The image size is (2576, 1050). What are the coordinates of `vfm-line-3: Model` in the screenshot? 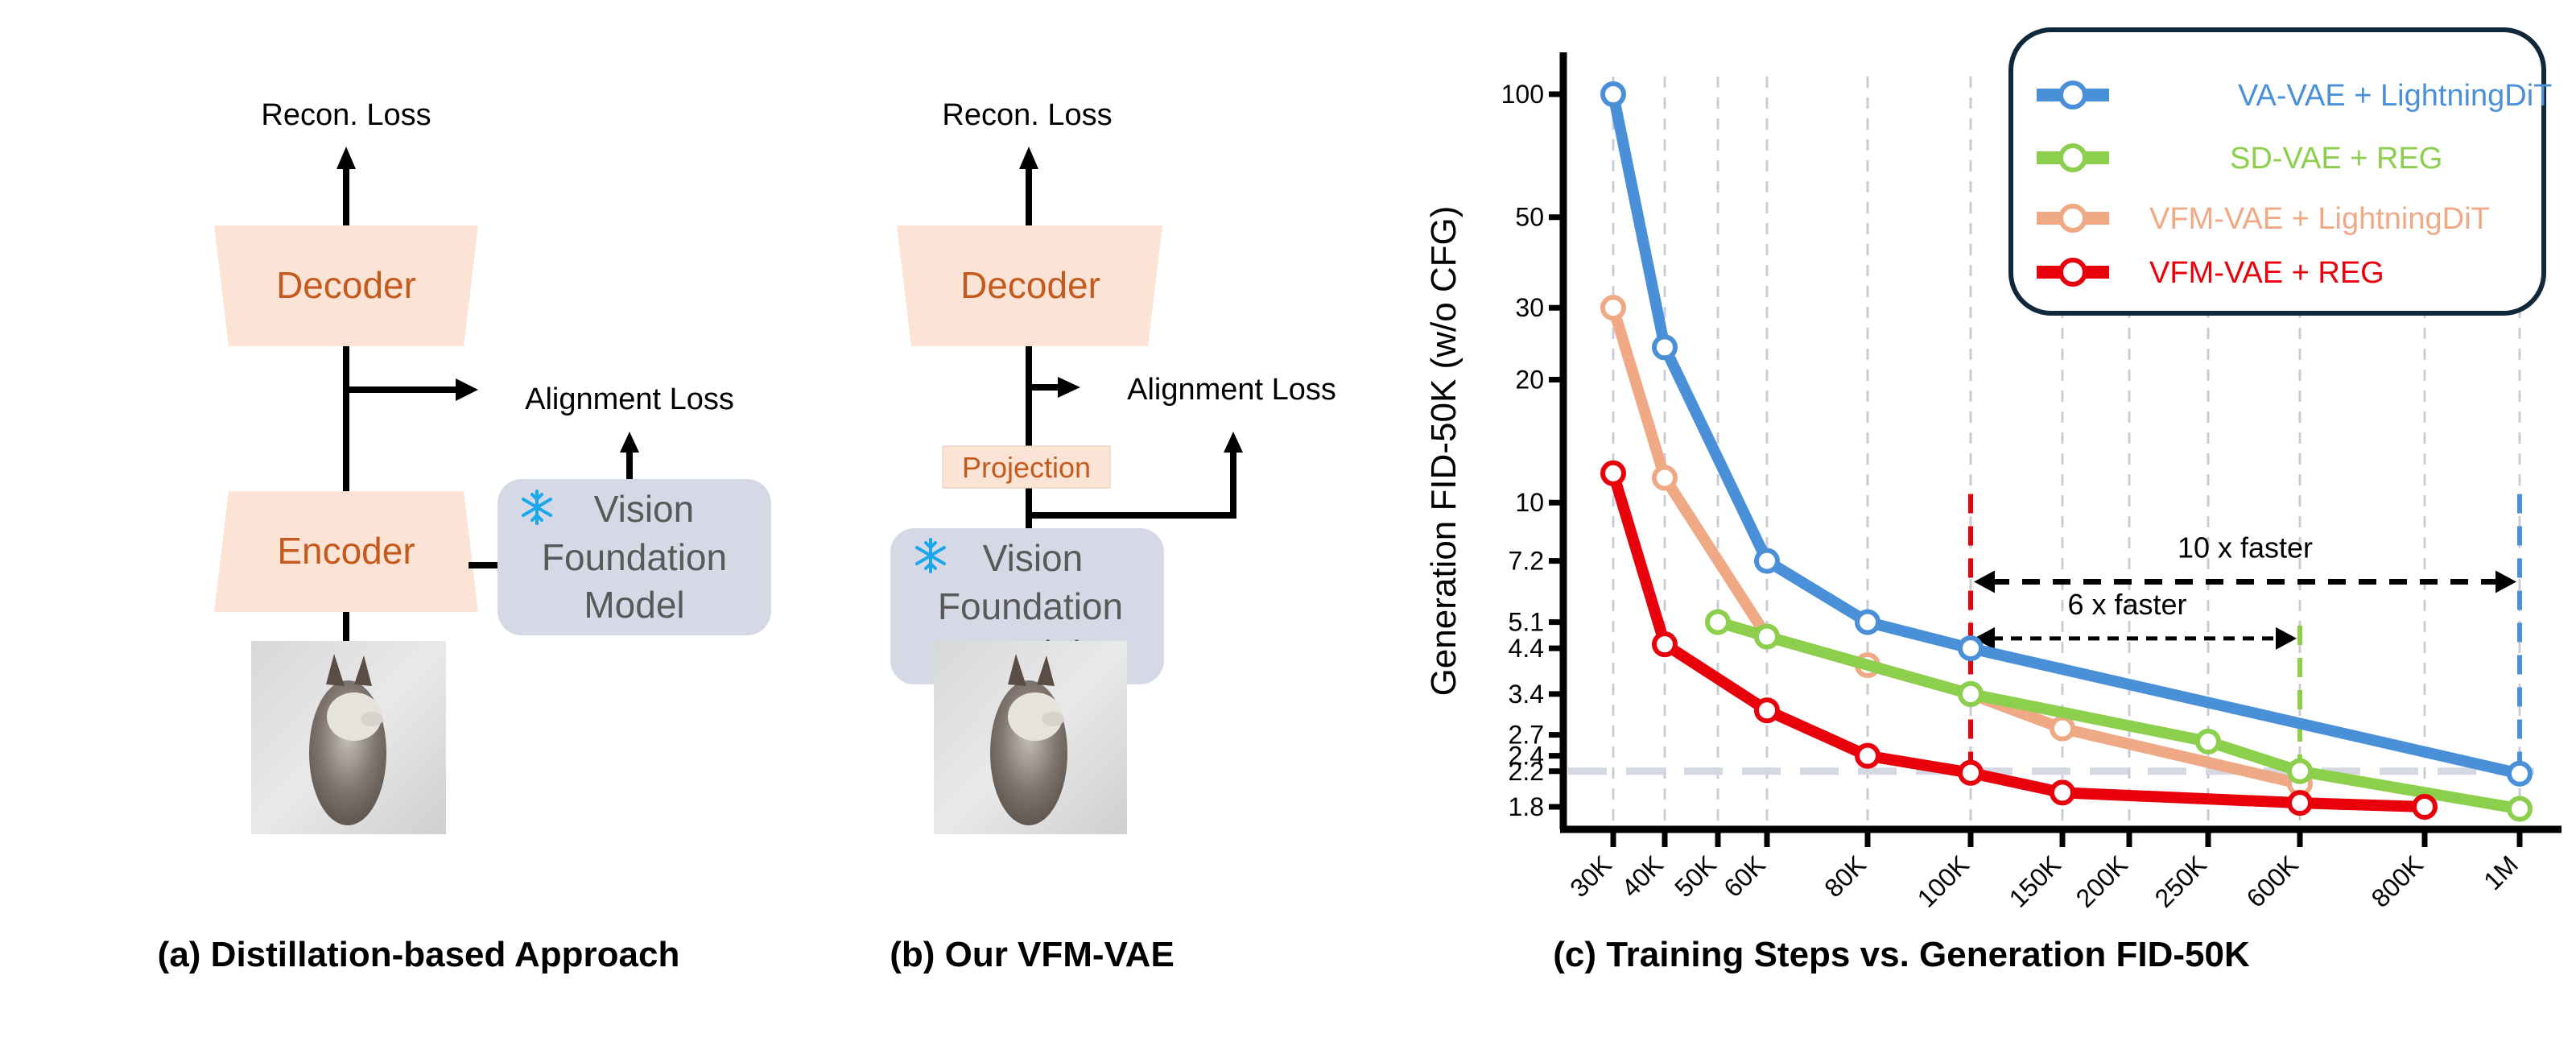 It's located at (634, 605).